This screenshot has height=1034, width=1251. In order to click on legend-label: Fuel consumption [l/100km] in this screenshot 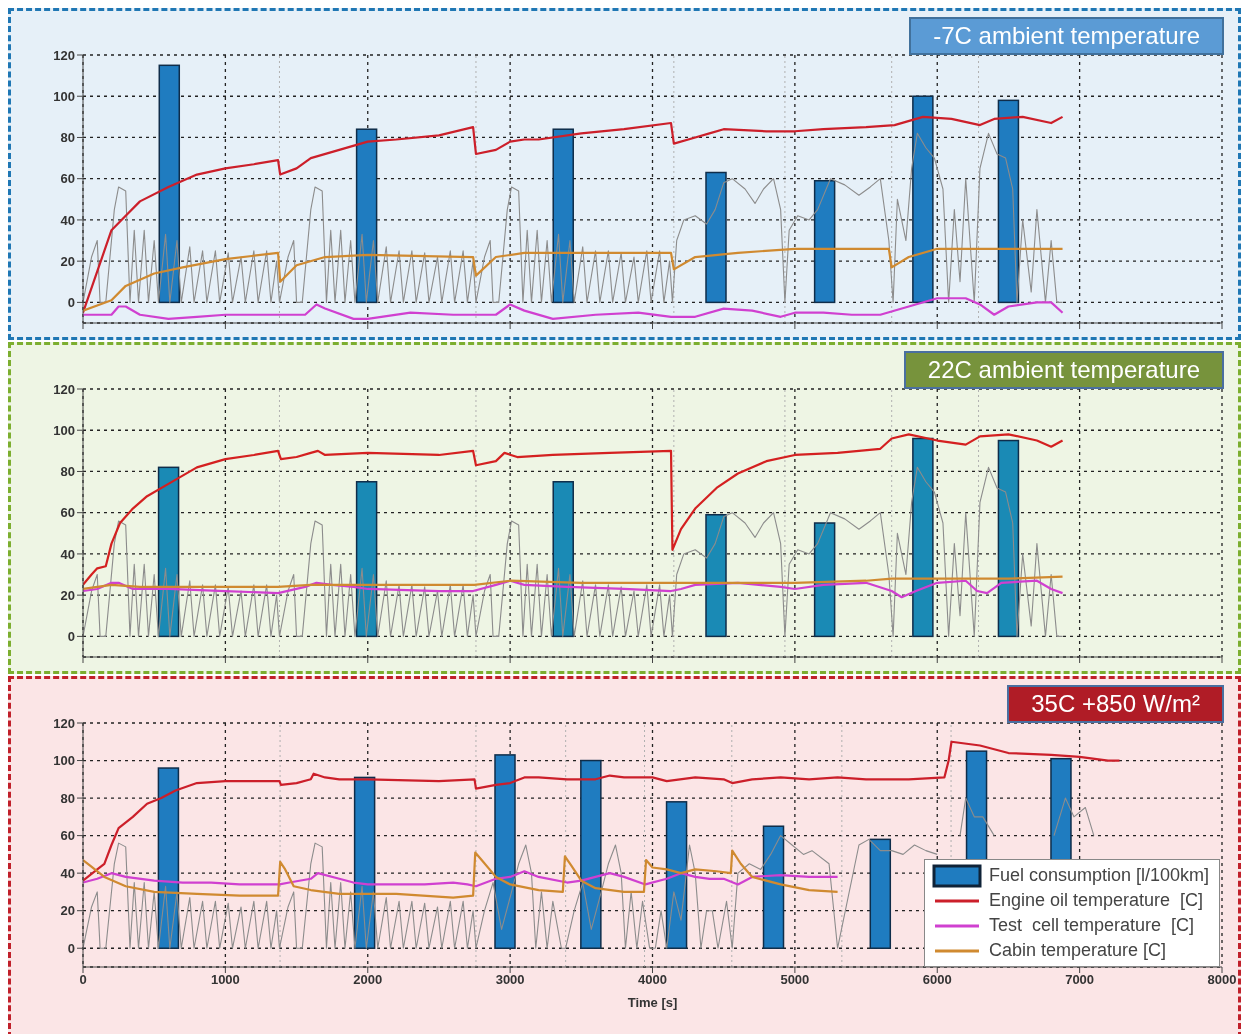, I will do `click(1098, 875)`.